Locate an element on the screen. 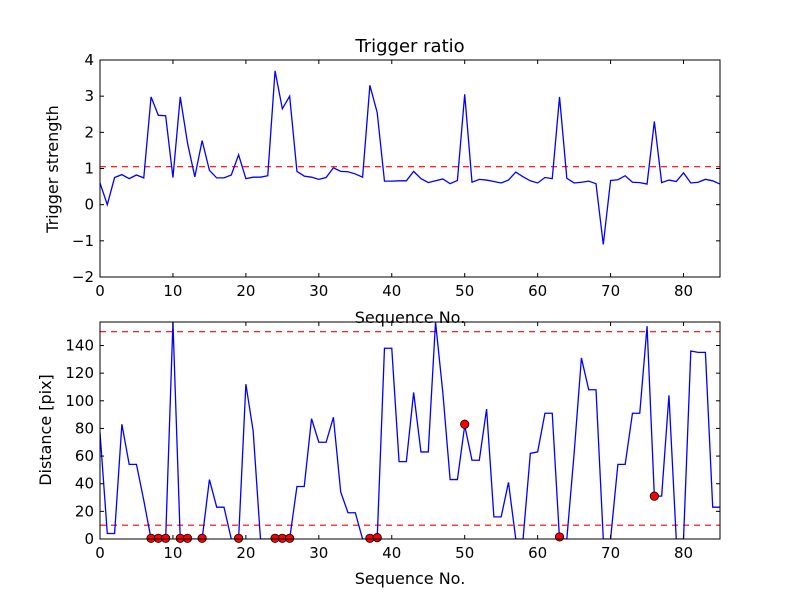 The image size is (800, 600). top-x-tick-label: 40 is located at coordinates (391, 291).